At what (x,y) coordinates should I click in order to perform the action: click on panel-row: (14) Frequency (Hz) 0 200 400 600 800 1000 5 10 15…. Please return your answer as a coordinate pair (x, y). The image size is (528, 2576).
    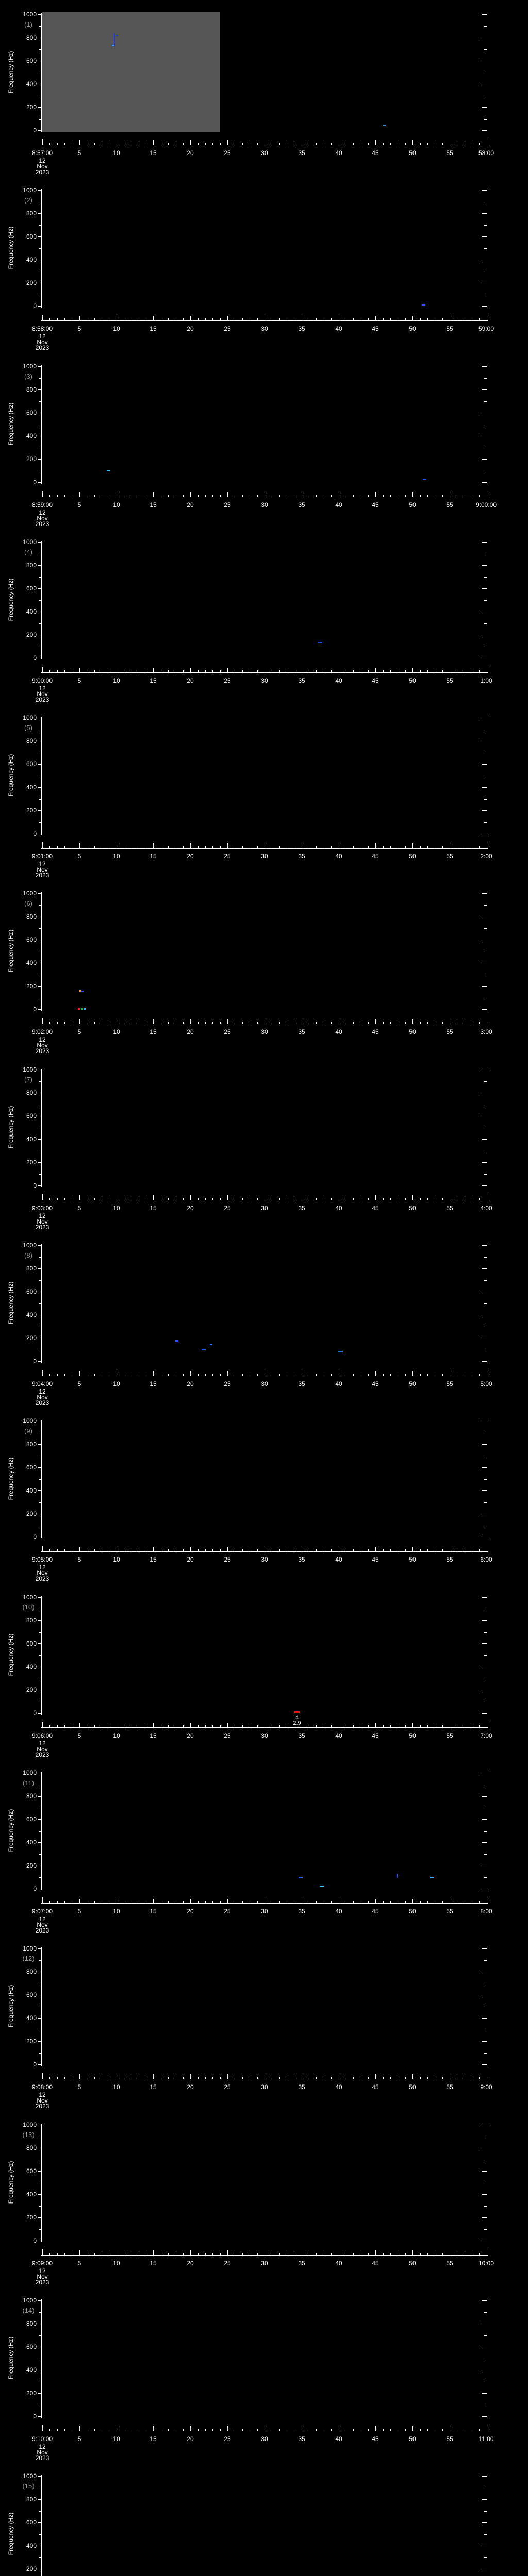
    Looking at the image, I should click on (264, 2374).